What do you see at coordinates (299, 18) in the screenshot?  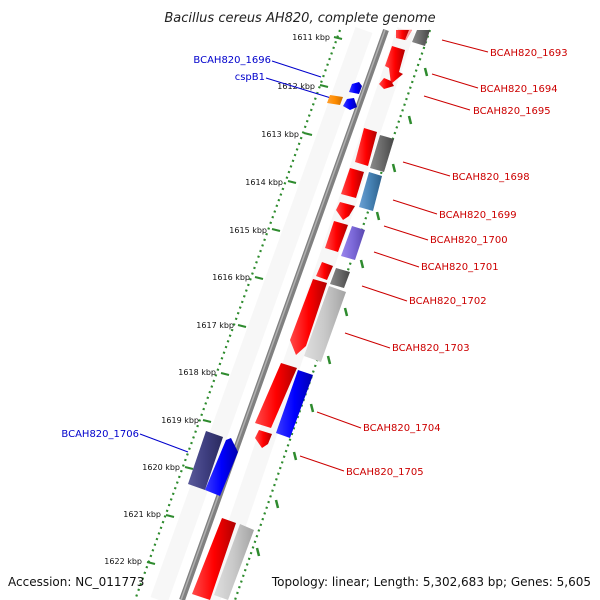 I see `map-title: Bacillus cereus AH820, complete genome` at bounding box center [299, 18].